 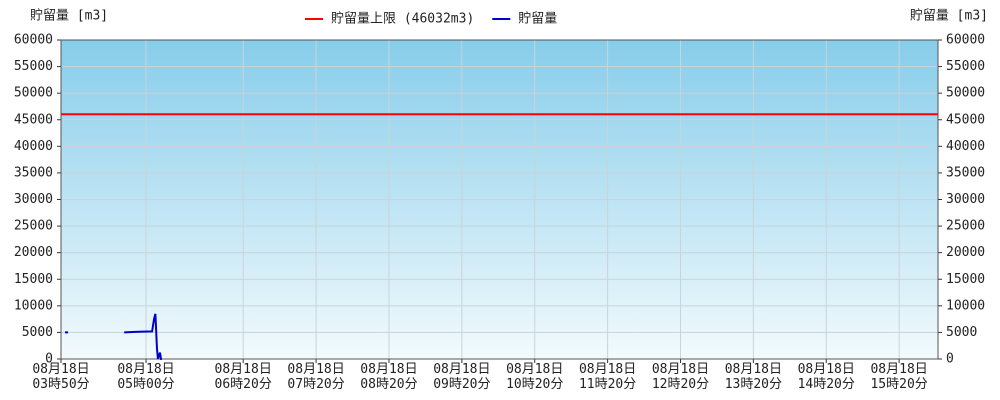 What do you see at coordinates (535, 377) in the screenshot?
I see `x-tick-label: 08月18日 10時20分` at bounding box center [535, 377].